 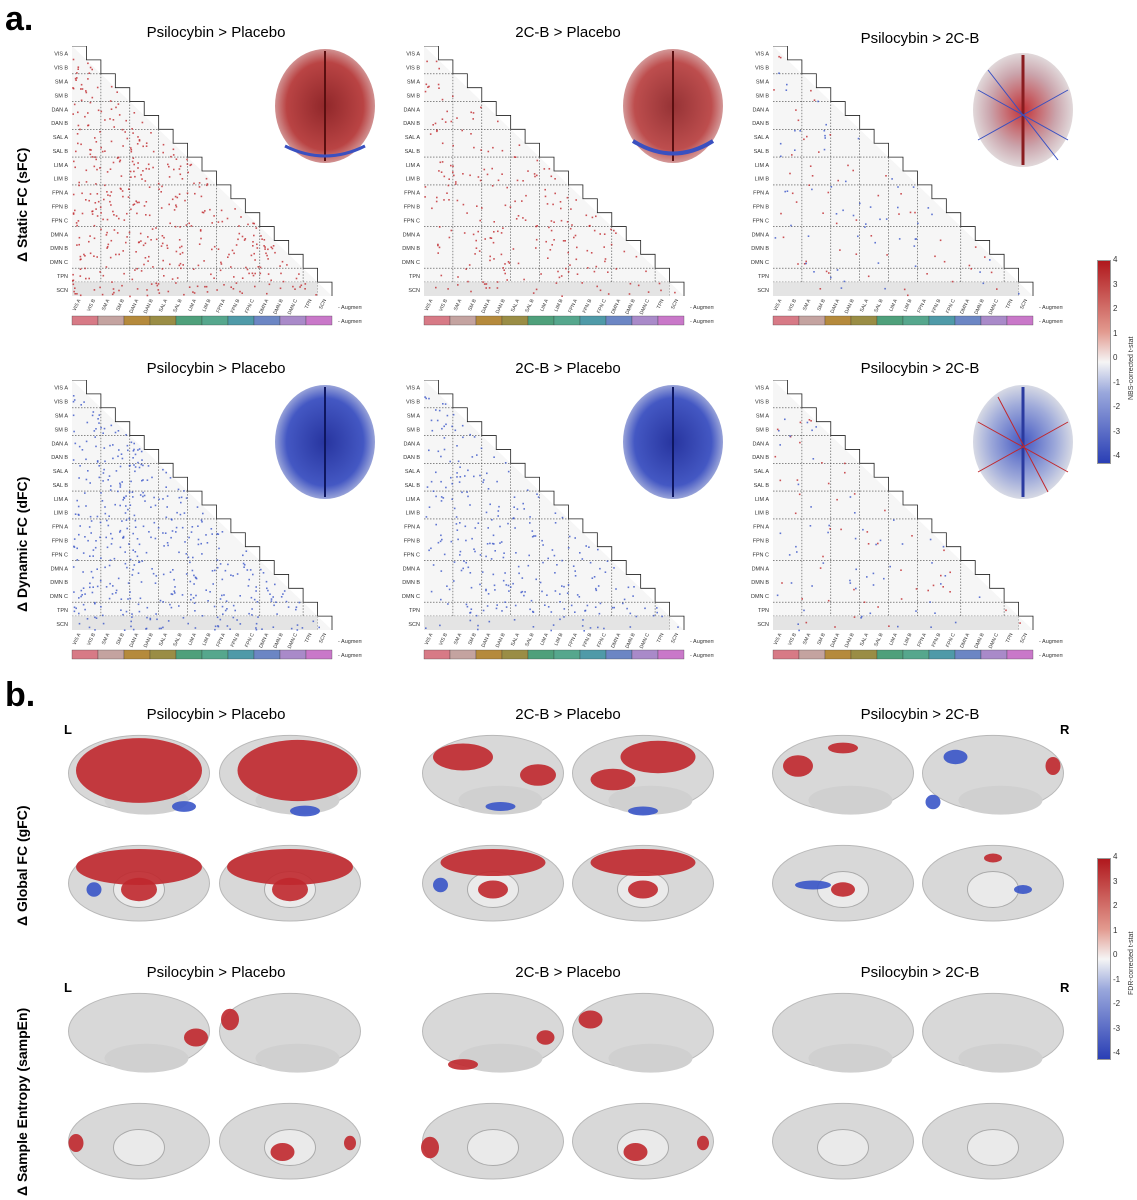 What do you see at coordinates (568, 368) in the screenshot?
I see `dfc-col-title-2: 2C-B > Placebo` at bounding box center [568, 368].